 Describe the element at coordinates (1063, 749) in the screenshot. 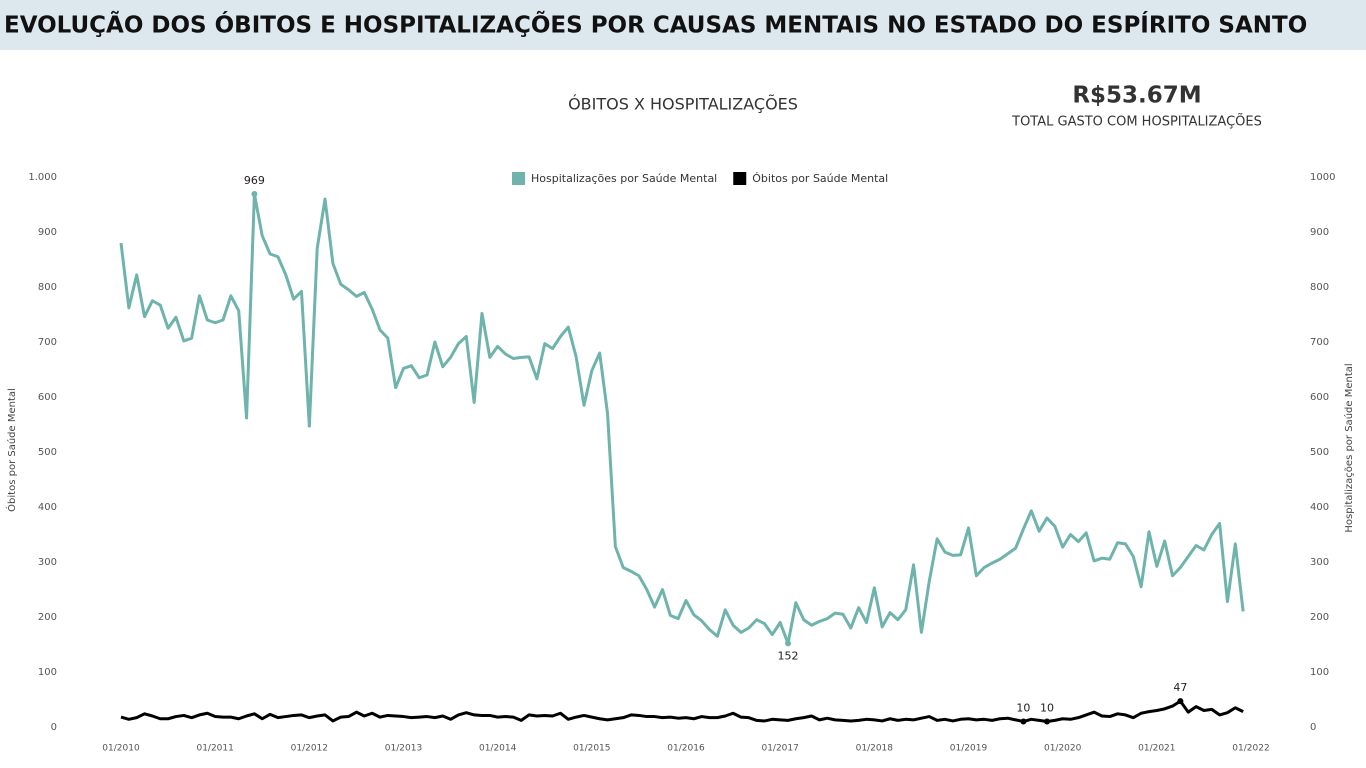

I see `x-tick-label: 01/2020` at that location.